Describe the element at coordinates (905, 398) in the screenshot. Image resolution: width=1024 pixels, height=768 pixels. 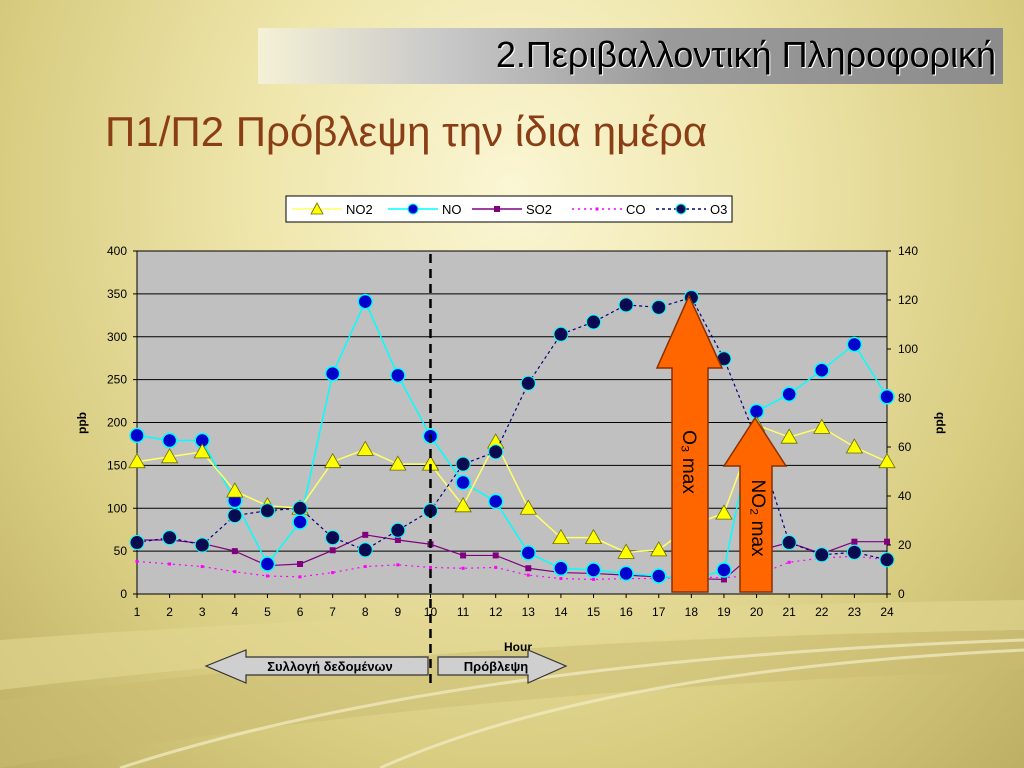
I see `y2-tick-label: 80` at that location.